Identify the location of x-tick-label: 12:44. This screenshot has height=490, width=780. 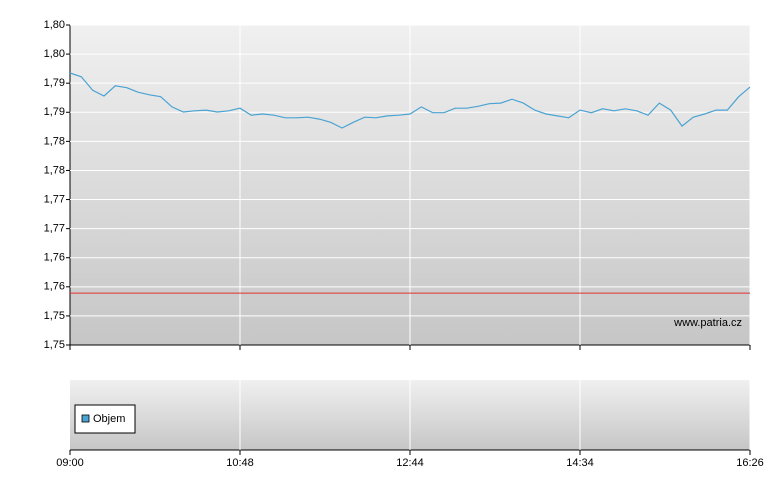
(410, 463).